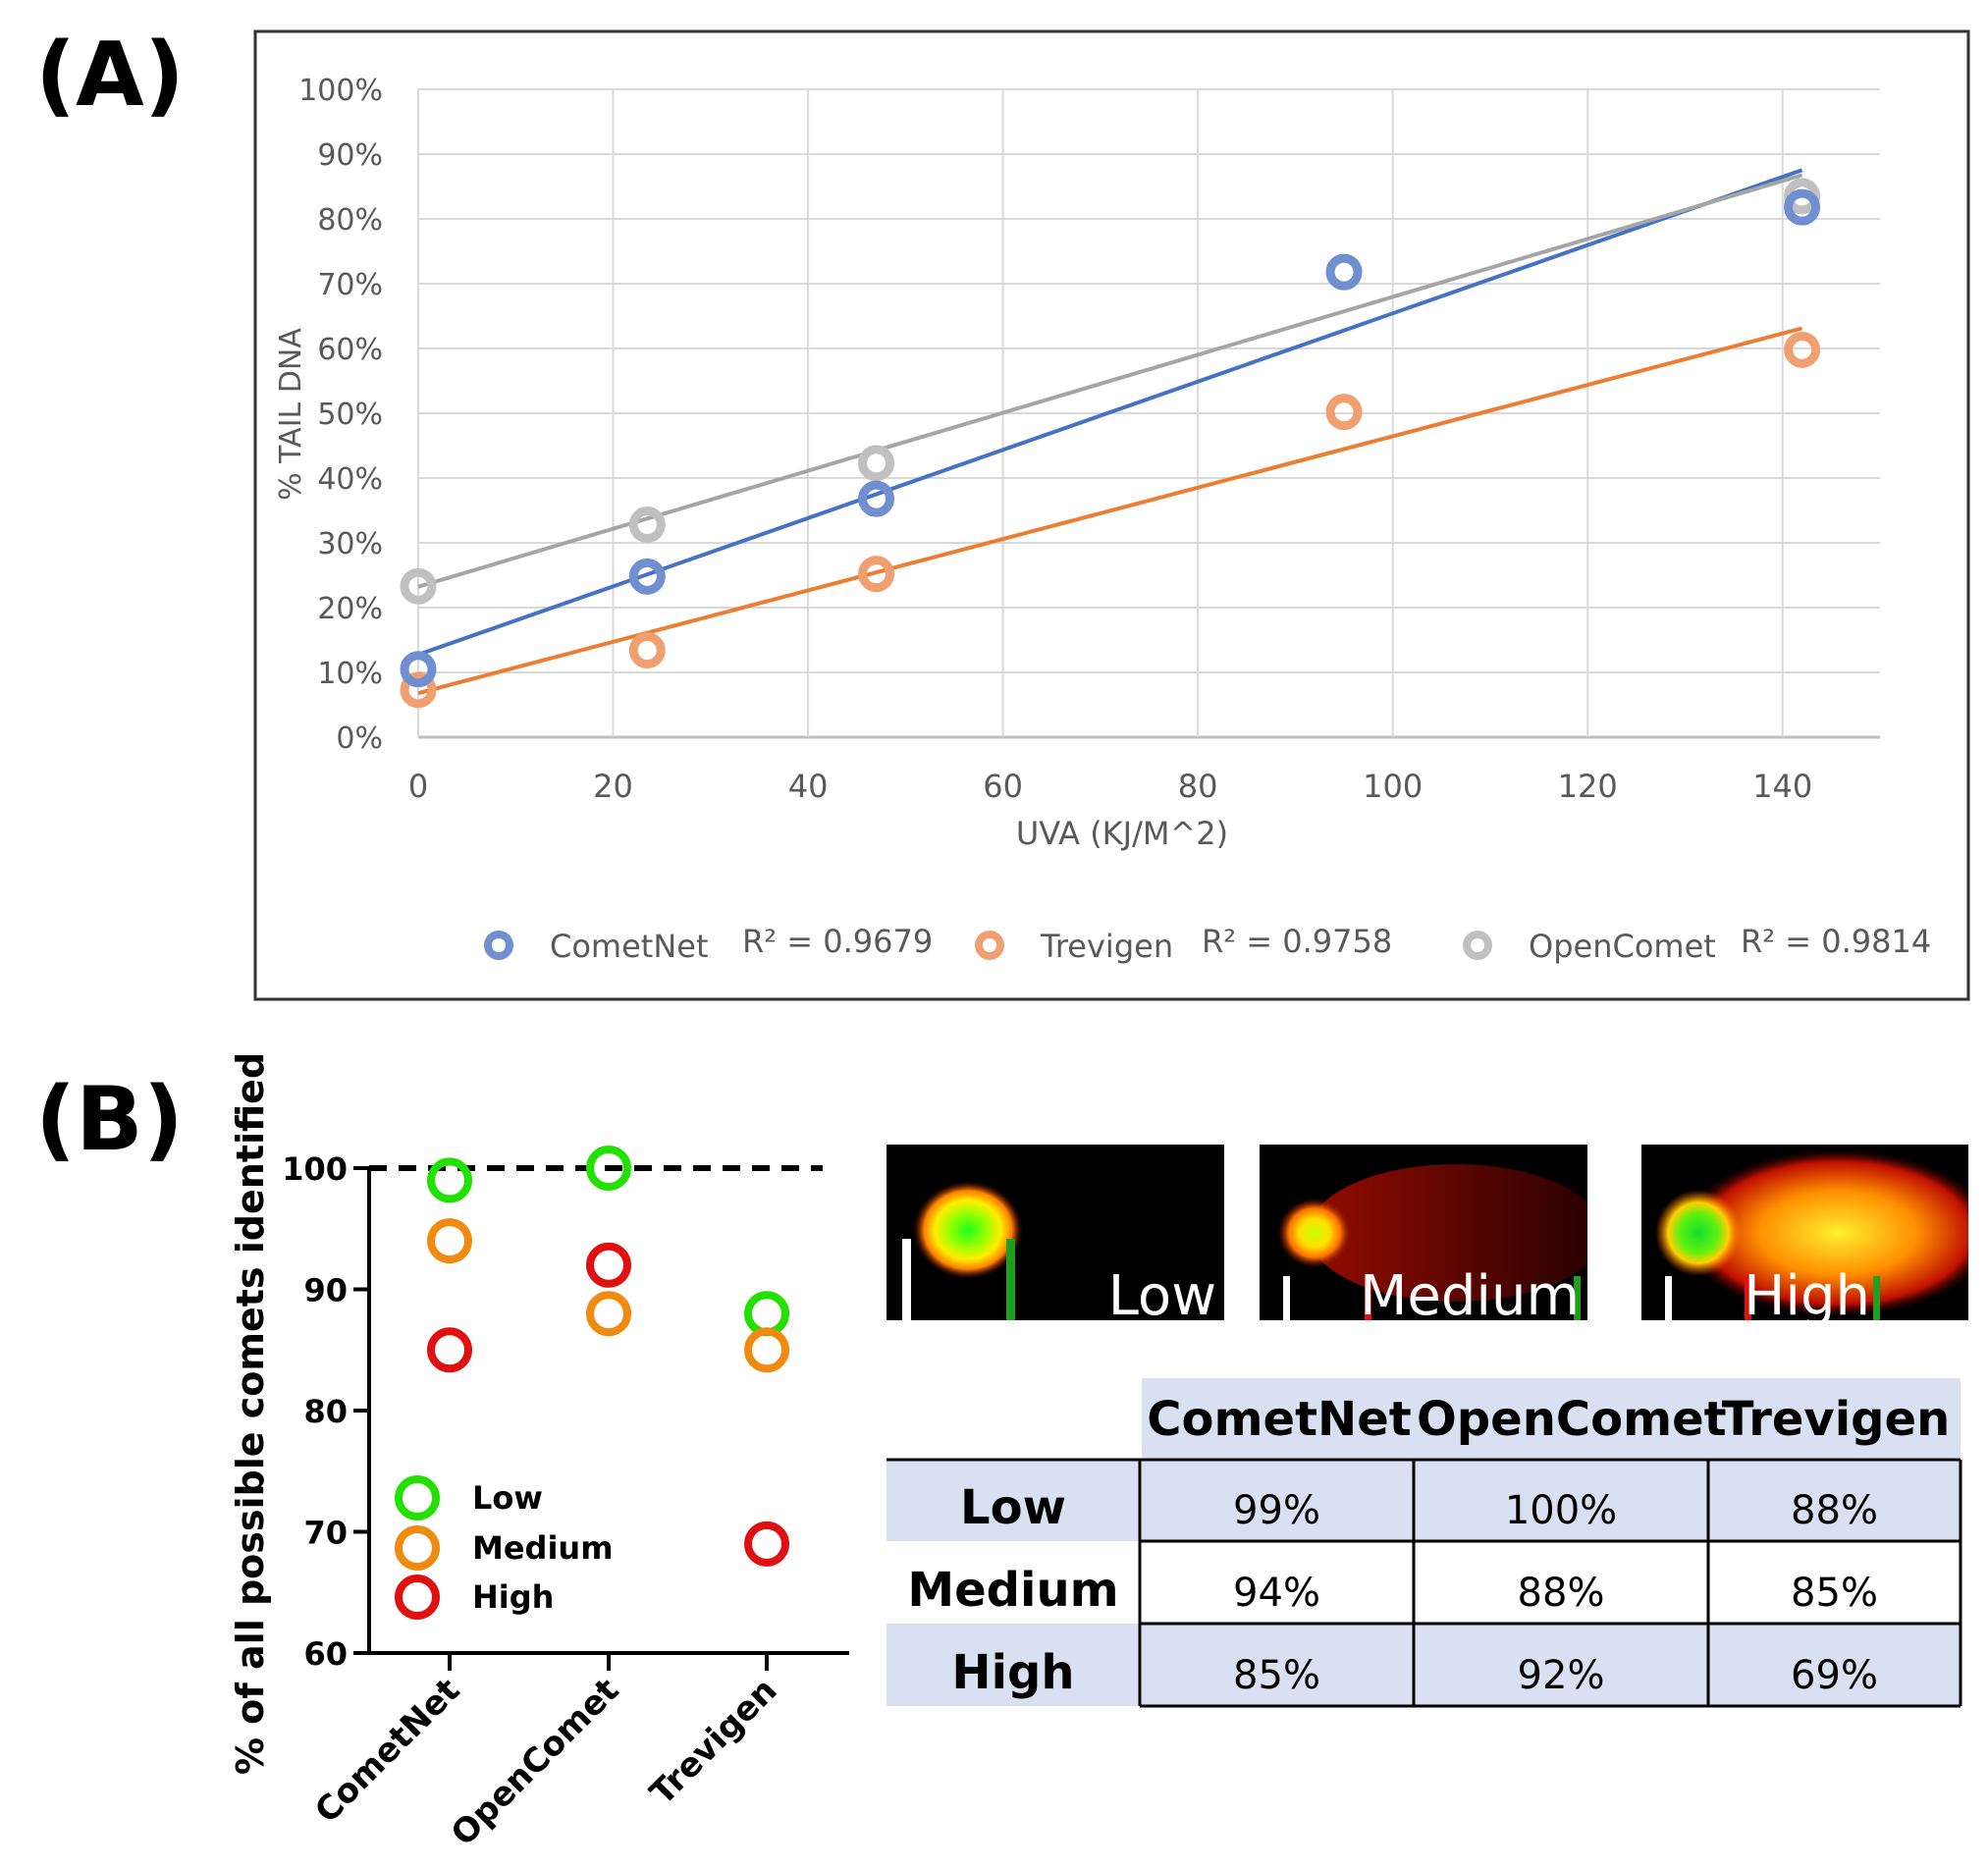 This screenshot has height=1868, width=1988. I want to click on chart-a-legend-marker-trevigen, so click(989, 945).